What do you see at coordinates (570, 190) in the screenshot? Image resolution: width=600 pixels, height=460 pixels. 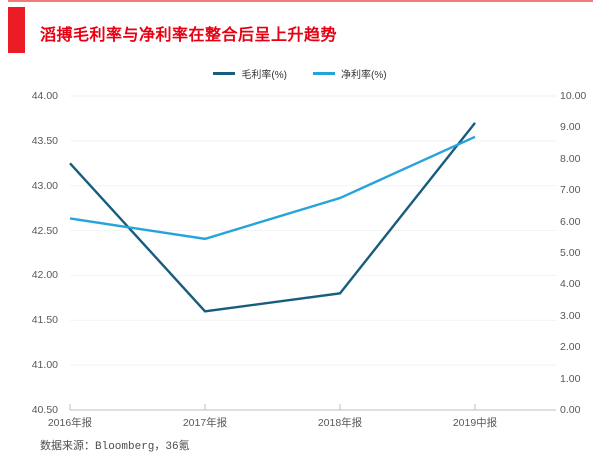 I see `y-axis-label-right: 7.00` at bounding box center [570, 190].